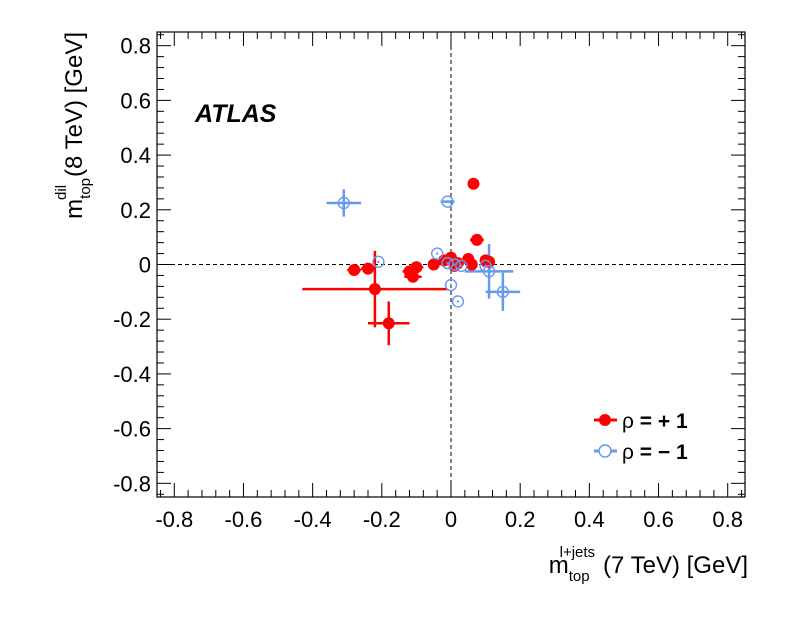 The image size is (787, 623). I want to click on x-tick-label: -0.6, so click(244, 519).